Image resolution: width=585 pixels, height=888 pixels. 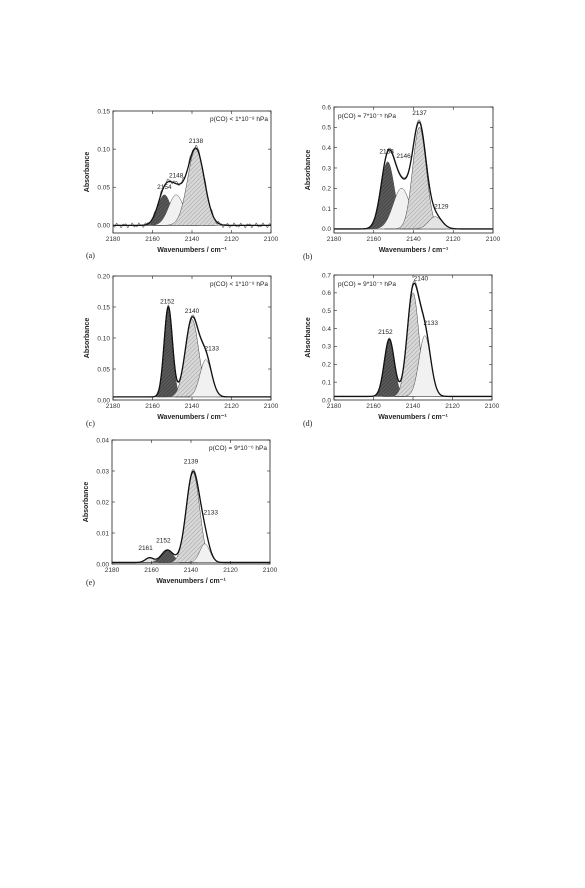 I want to click on peak-label-2148: 2148, so click(x=176, y=175).